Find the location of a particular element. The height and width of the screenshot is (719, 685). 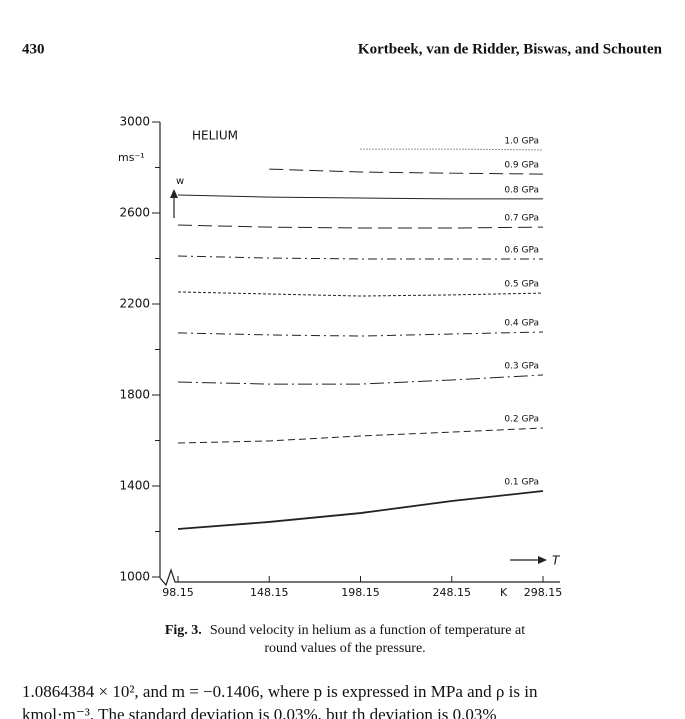

x-tick-label: 248.15 is located at coordinates (452, 592).